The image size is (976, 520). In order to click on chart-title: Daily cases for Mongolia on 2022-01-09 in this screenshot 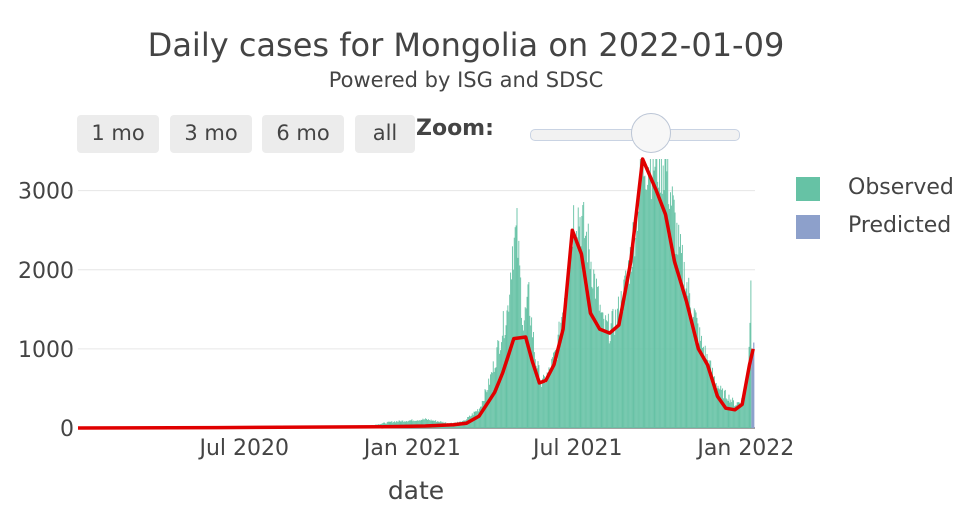, I will do `click(466, 45)`.